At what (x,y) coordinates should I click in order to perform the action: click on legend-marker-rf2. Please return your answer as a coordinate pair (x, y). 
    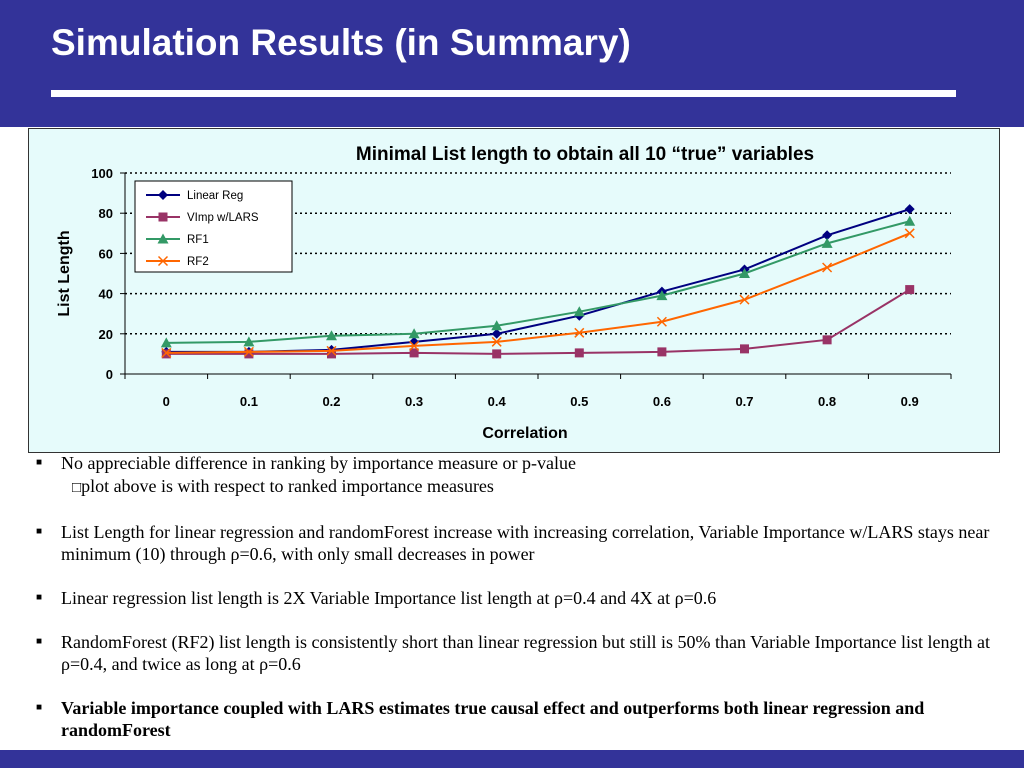
    Looking at the image, I should click on (163, 261).